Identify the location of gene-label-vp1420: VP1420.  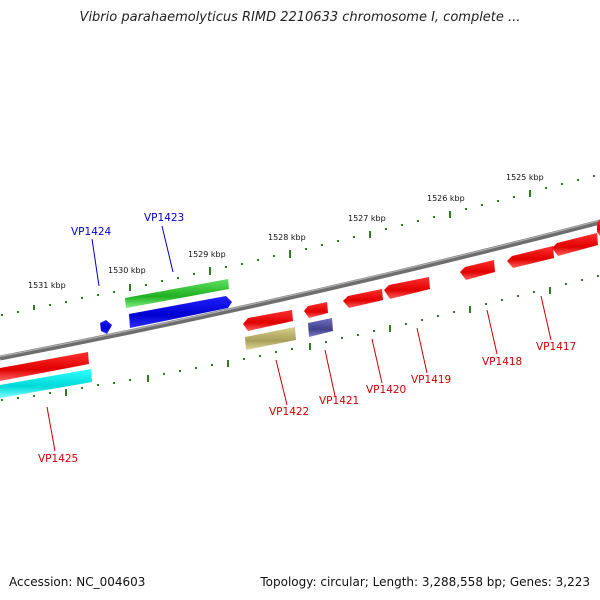
(386, 390).